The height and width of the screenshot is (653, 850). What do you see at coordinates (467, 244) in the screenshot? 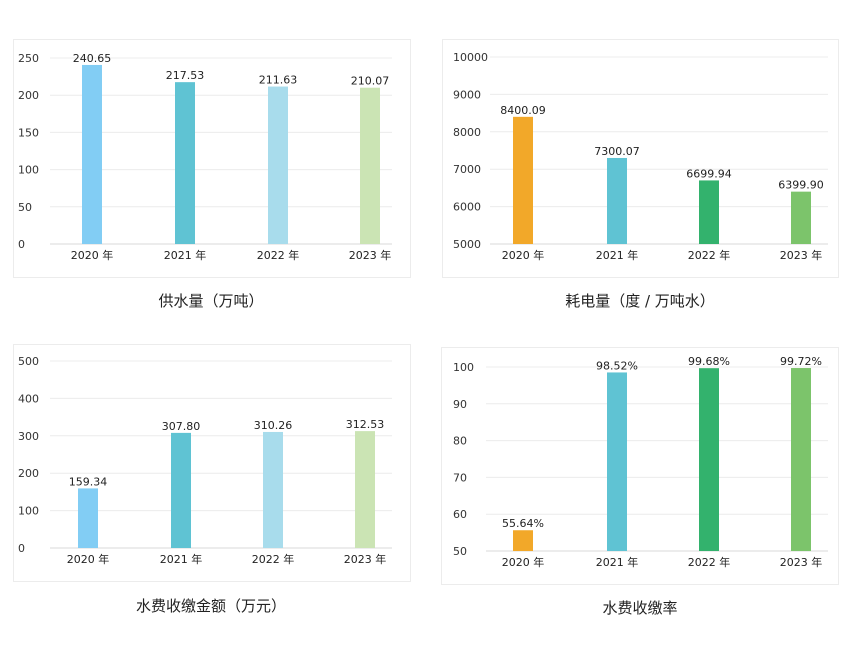
I see `y-tick-label: 5000` at bounding box center [467, 244].